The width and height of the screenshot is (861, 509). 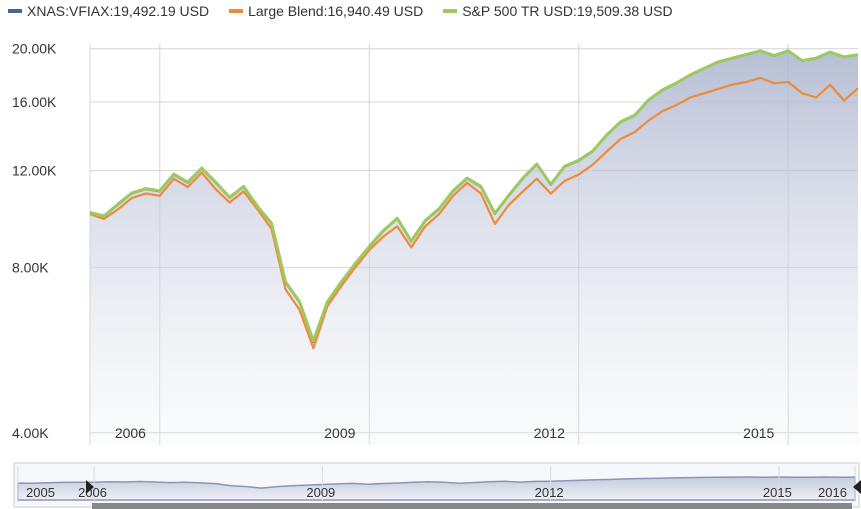 I want to click on navigator-label: 2012, so click(x=549, y=492).